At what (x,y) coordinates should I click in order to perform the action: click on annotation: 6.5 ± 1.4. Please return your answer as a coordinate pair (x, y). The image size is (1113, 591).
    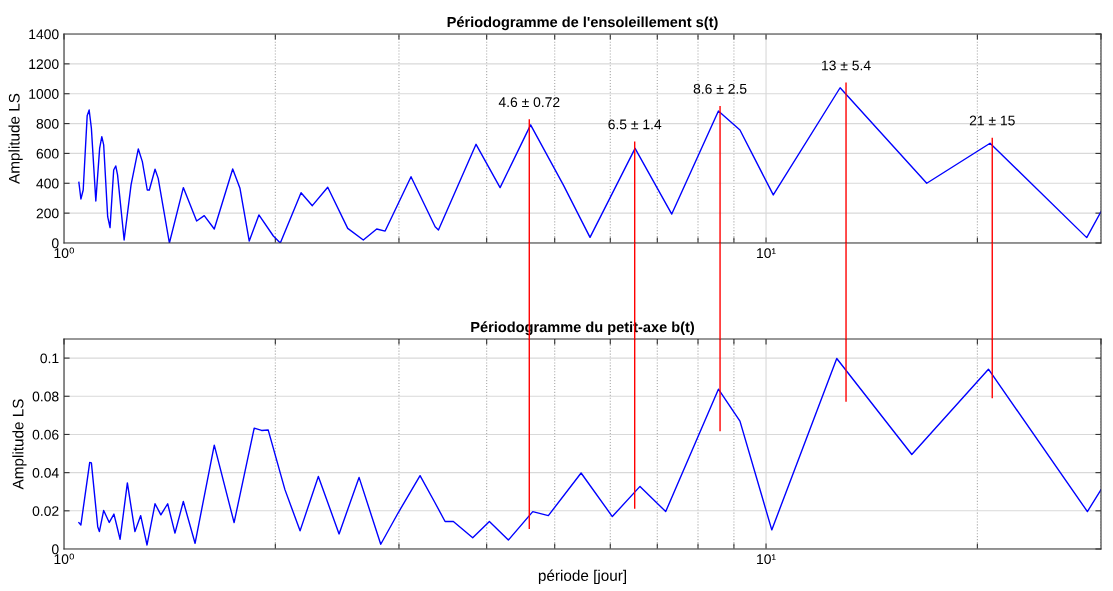
    Looking at the image, I should click on (635, 124).